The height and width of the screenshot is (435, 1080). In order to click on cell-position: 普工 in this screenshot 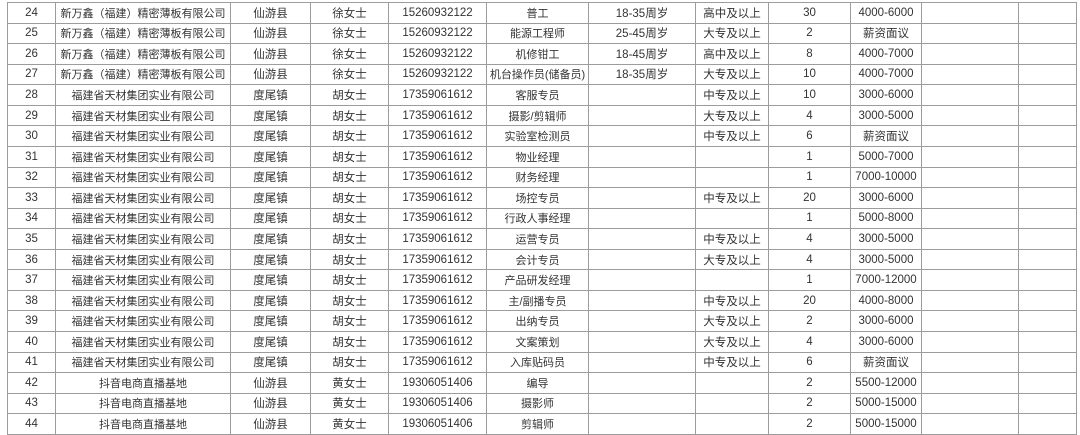, I will do `click(537, 13)`.